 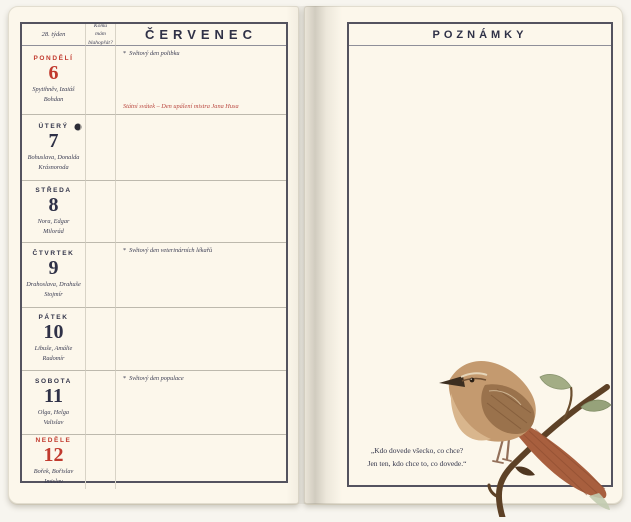 What do you see at coordinates (201, 403) in the screenshot?
I see `notes-cell-saturday: * Světový den populace` at bounding box center [201, 403].